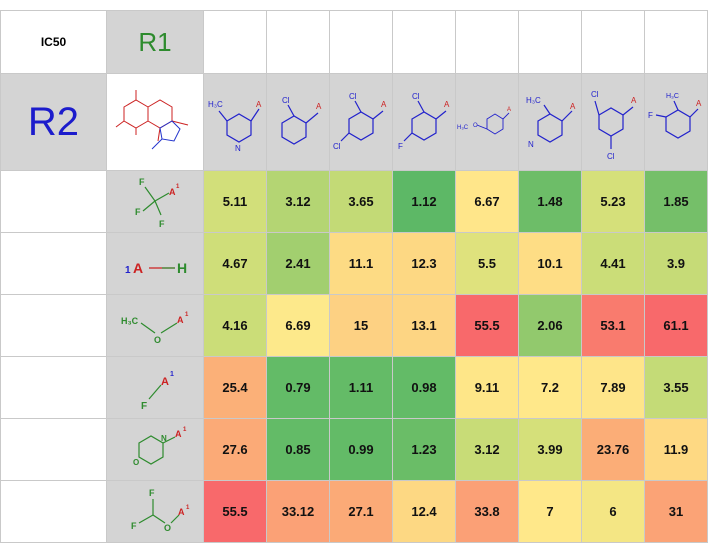 This screenshot has width=720, height=544. I want to click on value-cell: 27.6, so click(235, 449).